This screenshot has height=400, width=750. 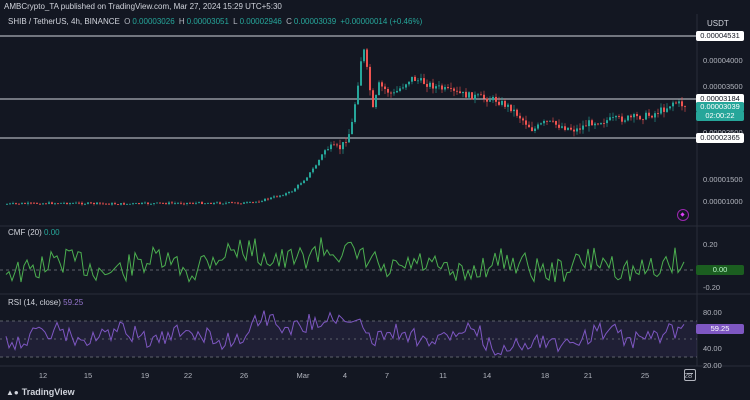 I want to click on time-tick: 19, so click(x=145, y=375).